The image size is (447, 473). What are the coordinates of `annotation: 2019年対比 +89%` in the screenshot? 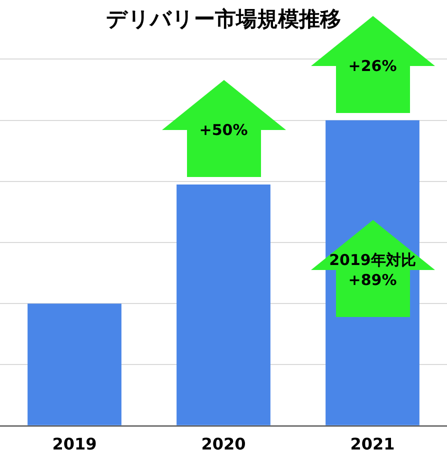 It's located at (372, 270).